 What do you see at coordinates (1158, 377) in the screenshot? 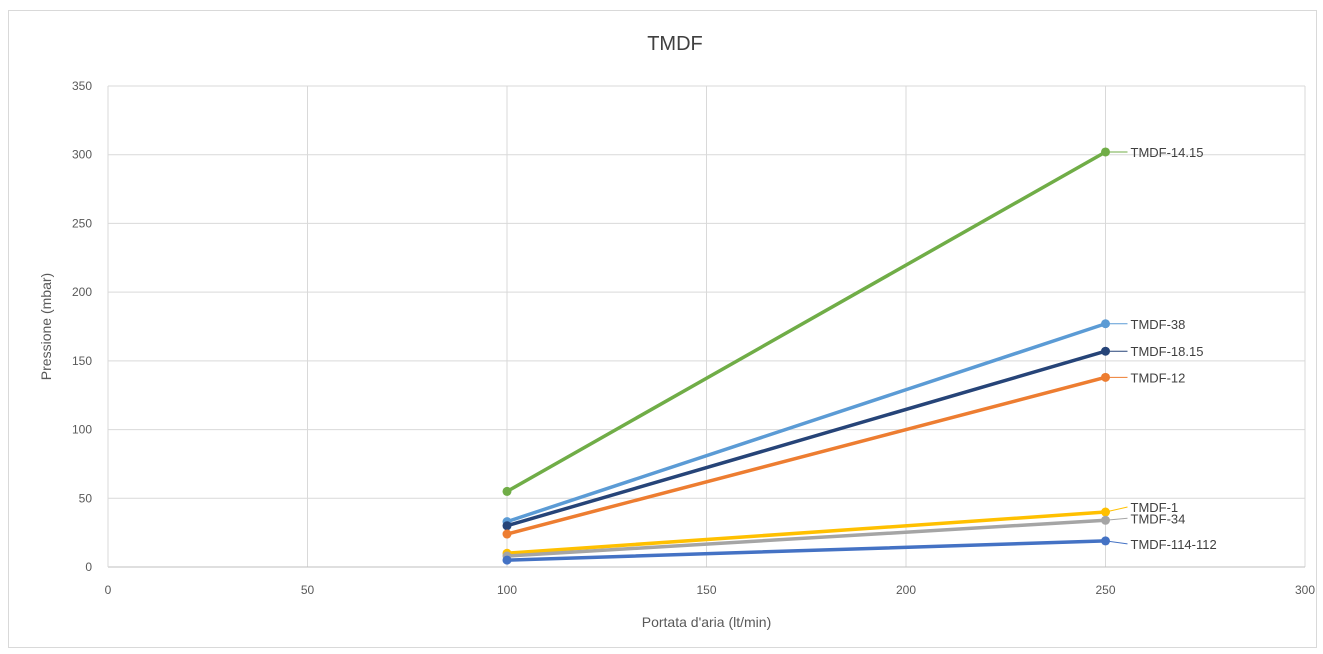
I see `series-data-label: TMDF-12` at bounding box center [1158, 377].